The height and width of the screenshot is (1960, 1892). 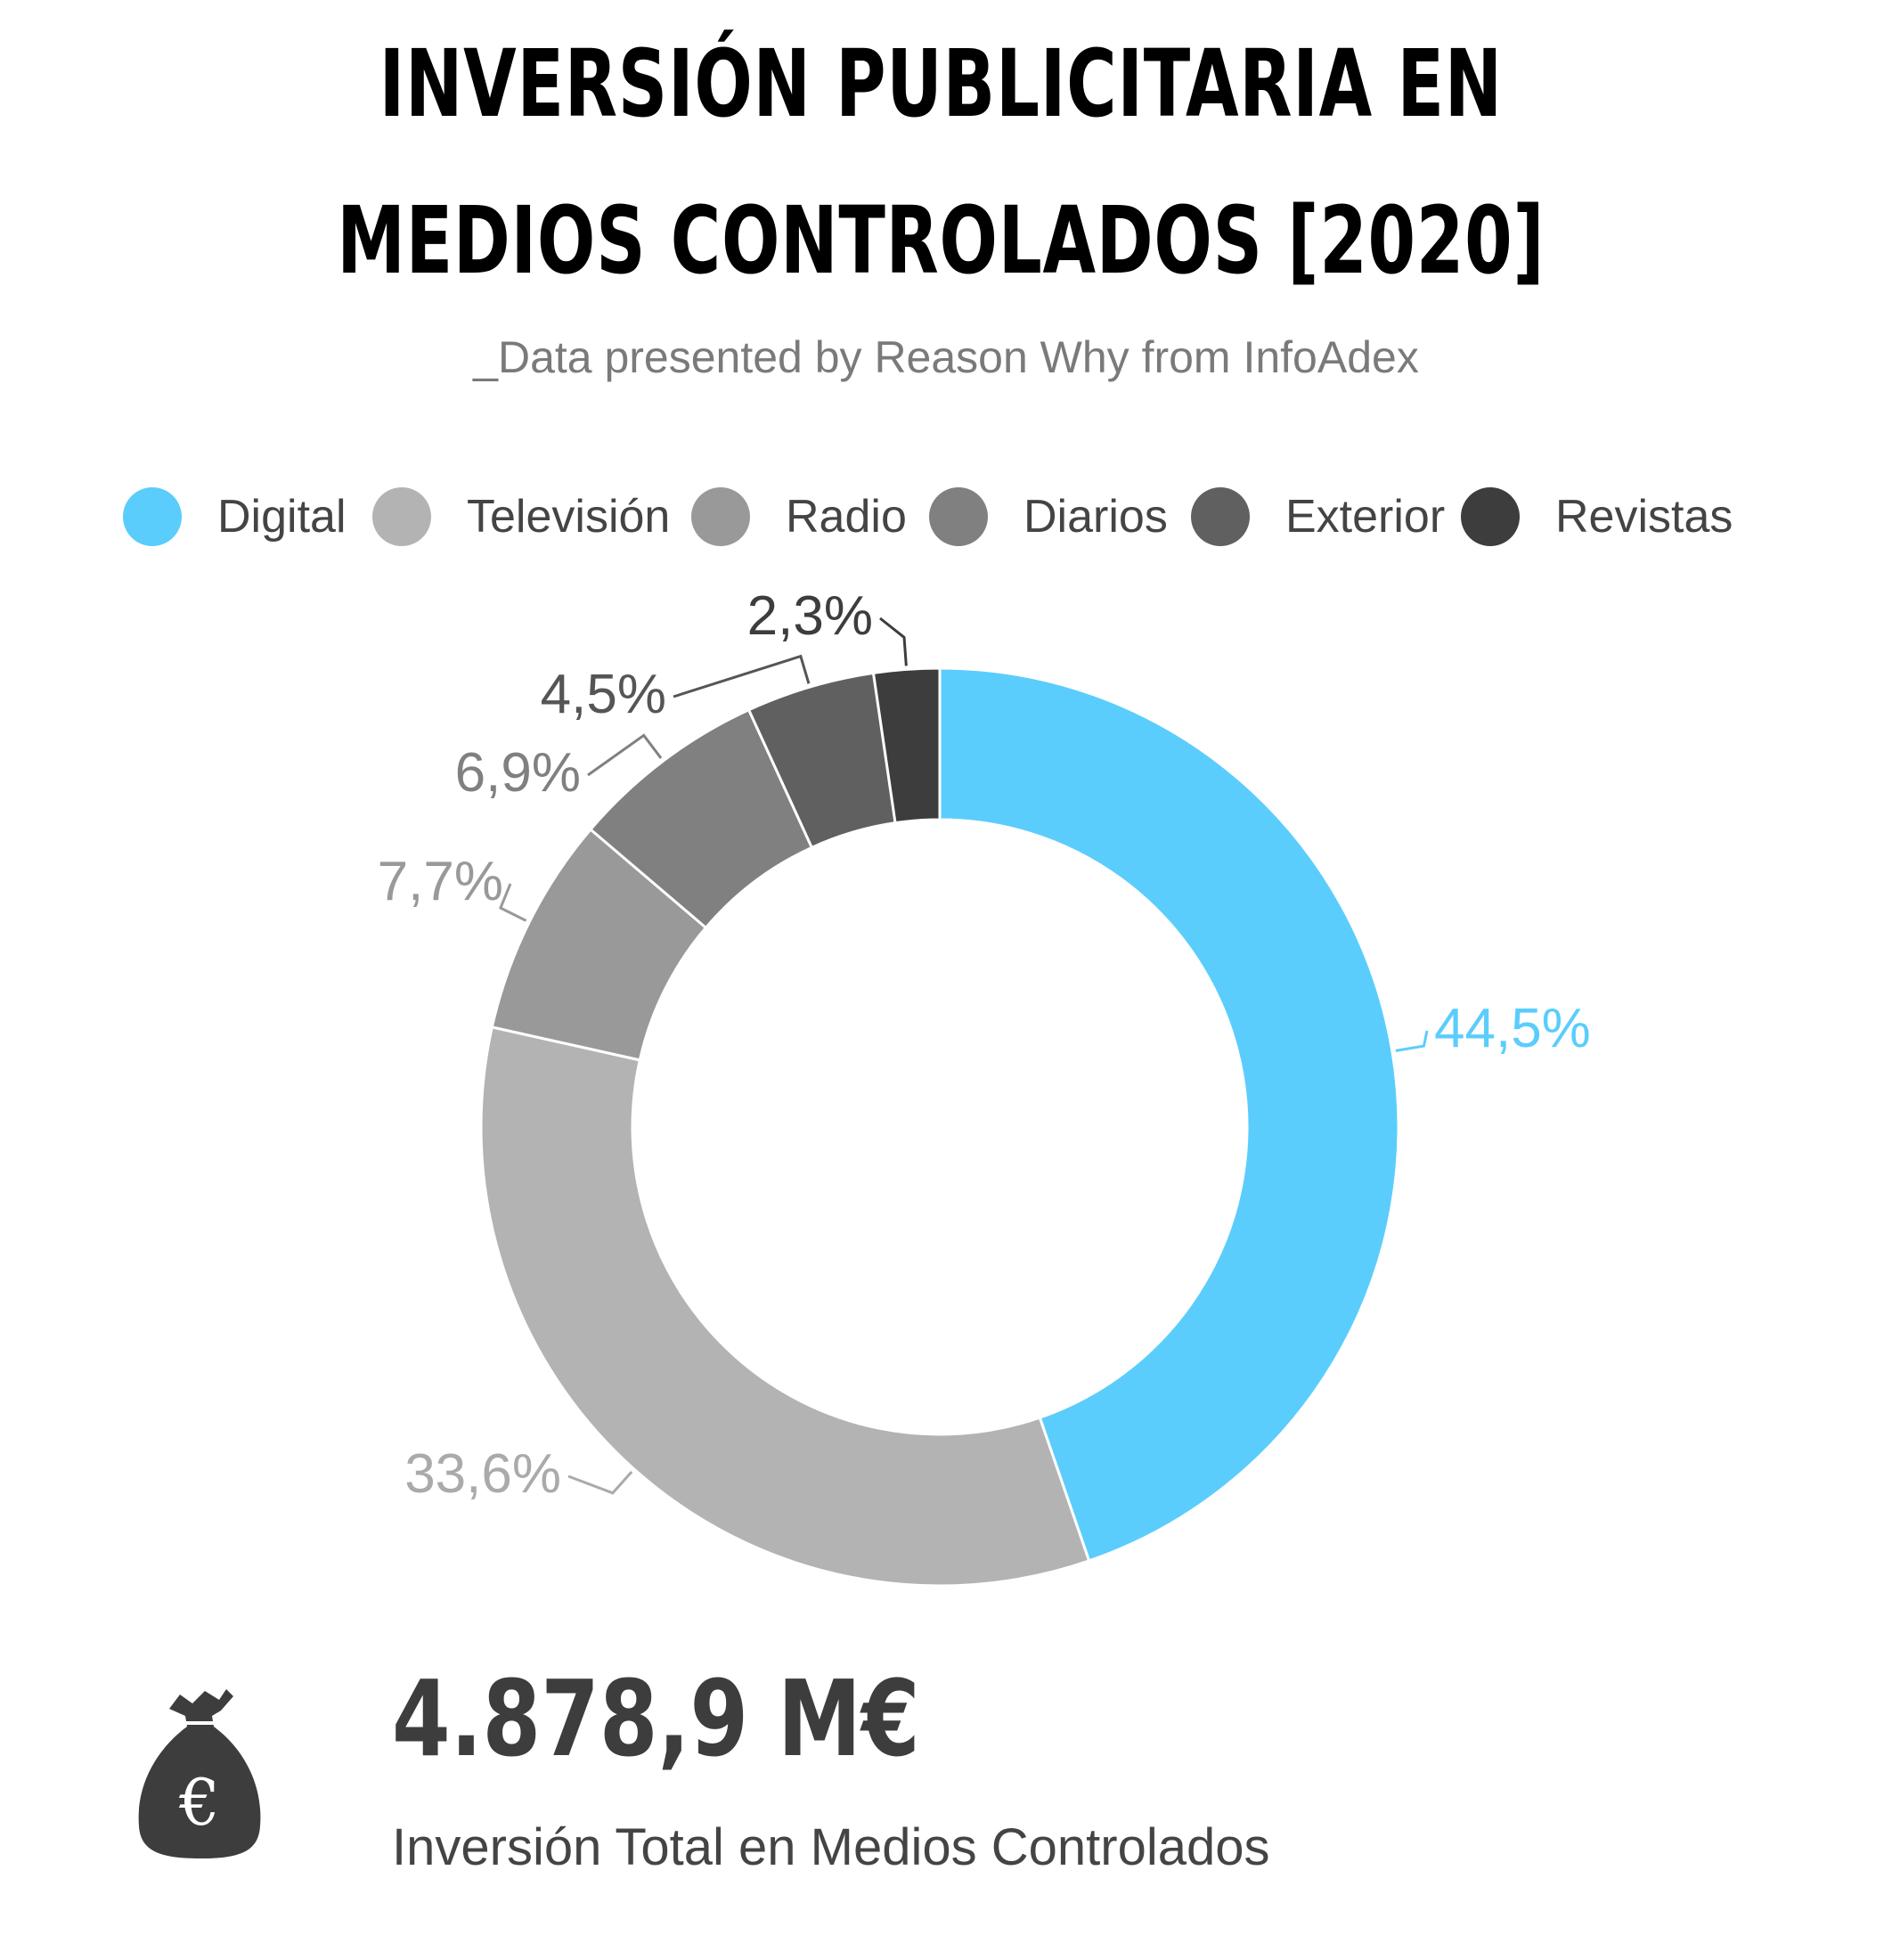 What do you see at coordinates (941, 83) in the screenshot?
I see `chart-title-line-1: INVERSIÓN PUBLICITARIA EN` at bounding box center [941, 83].